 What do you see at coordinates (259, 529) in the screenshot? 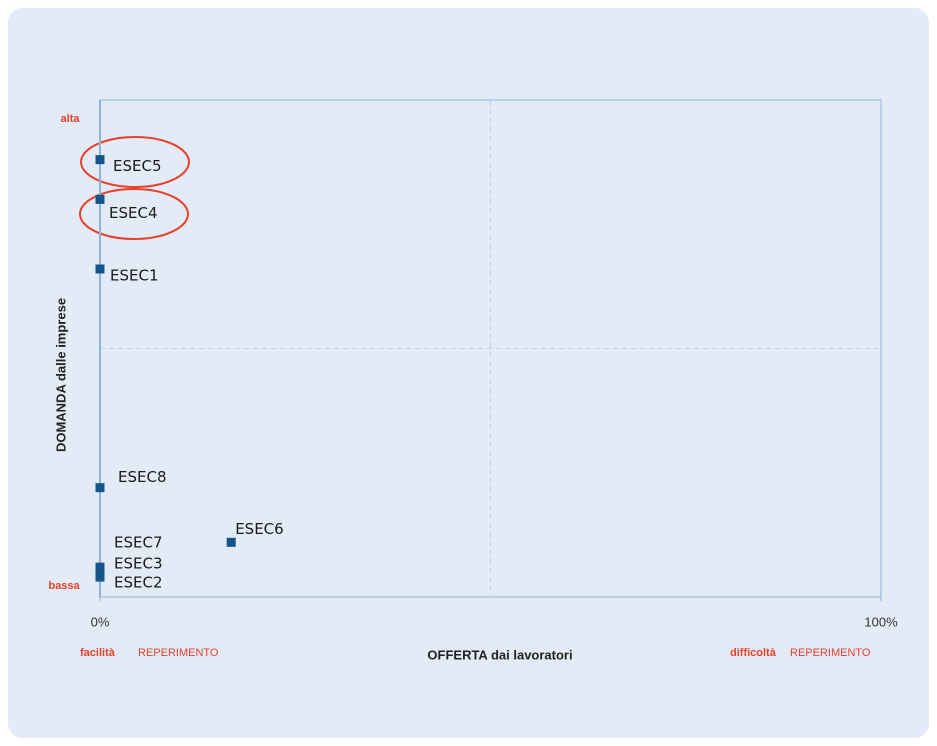
I see `point-label: ESEC6` at bounding box center [259, 529].